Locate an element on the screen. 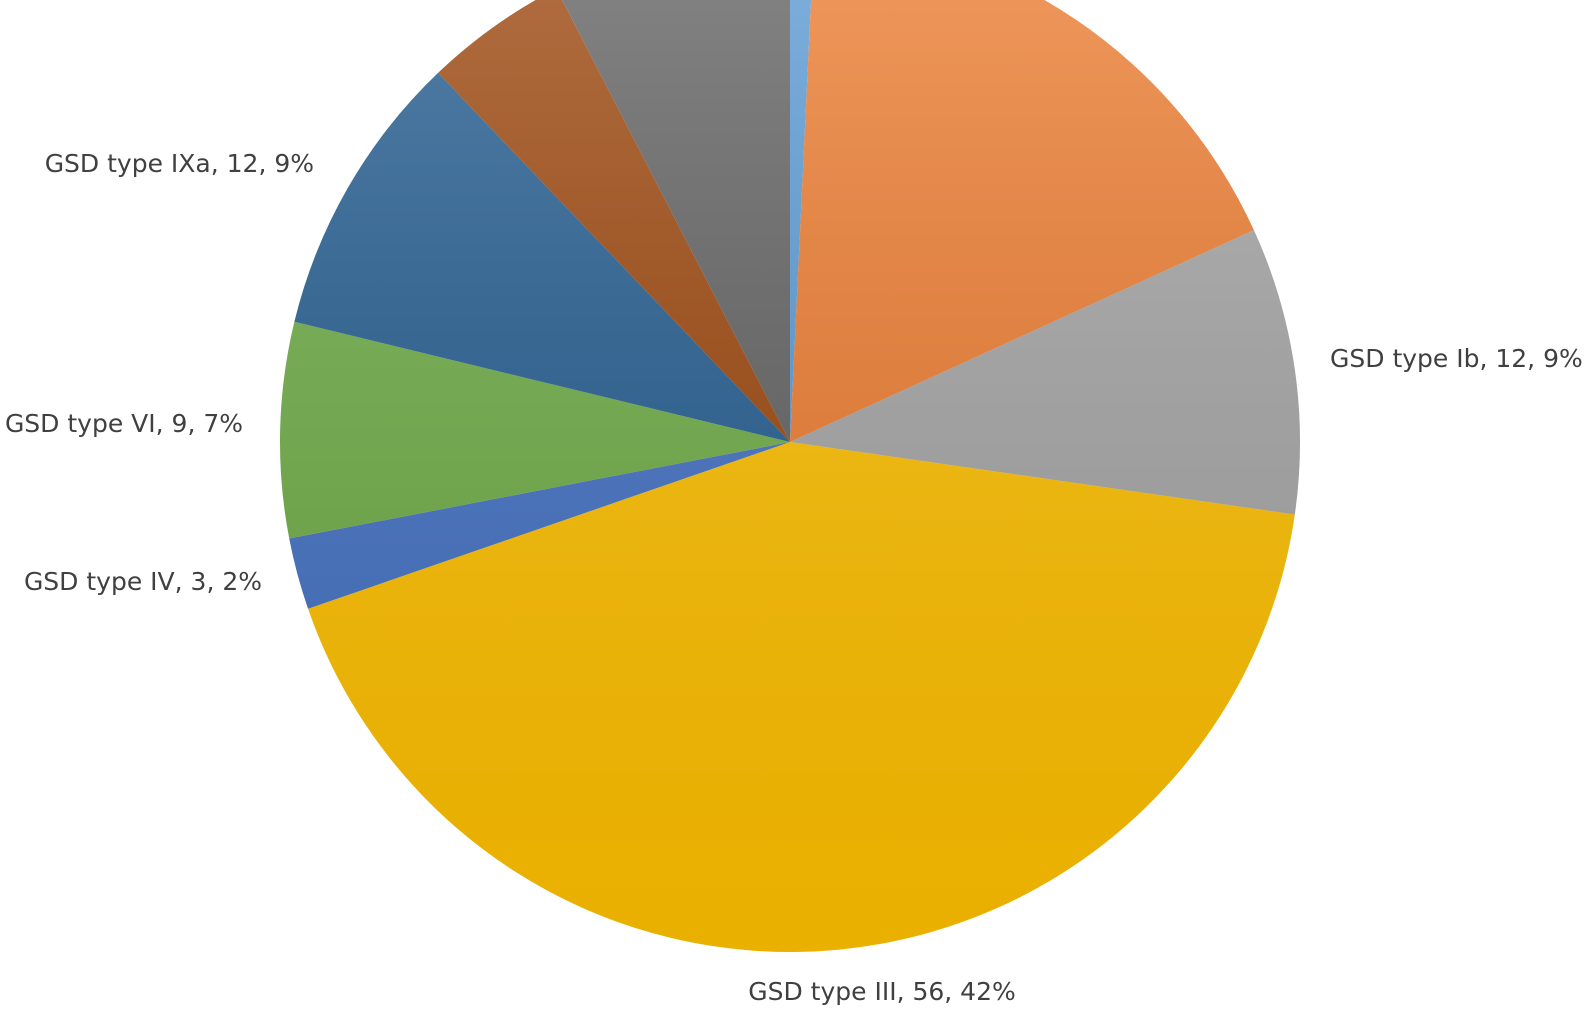 The width and height of the screenshot is (1593, 1024). data-label-5: GSD type VI, 9, 7% is located at coordinates (124, 423).